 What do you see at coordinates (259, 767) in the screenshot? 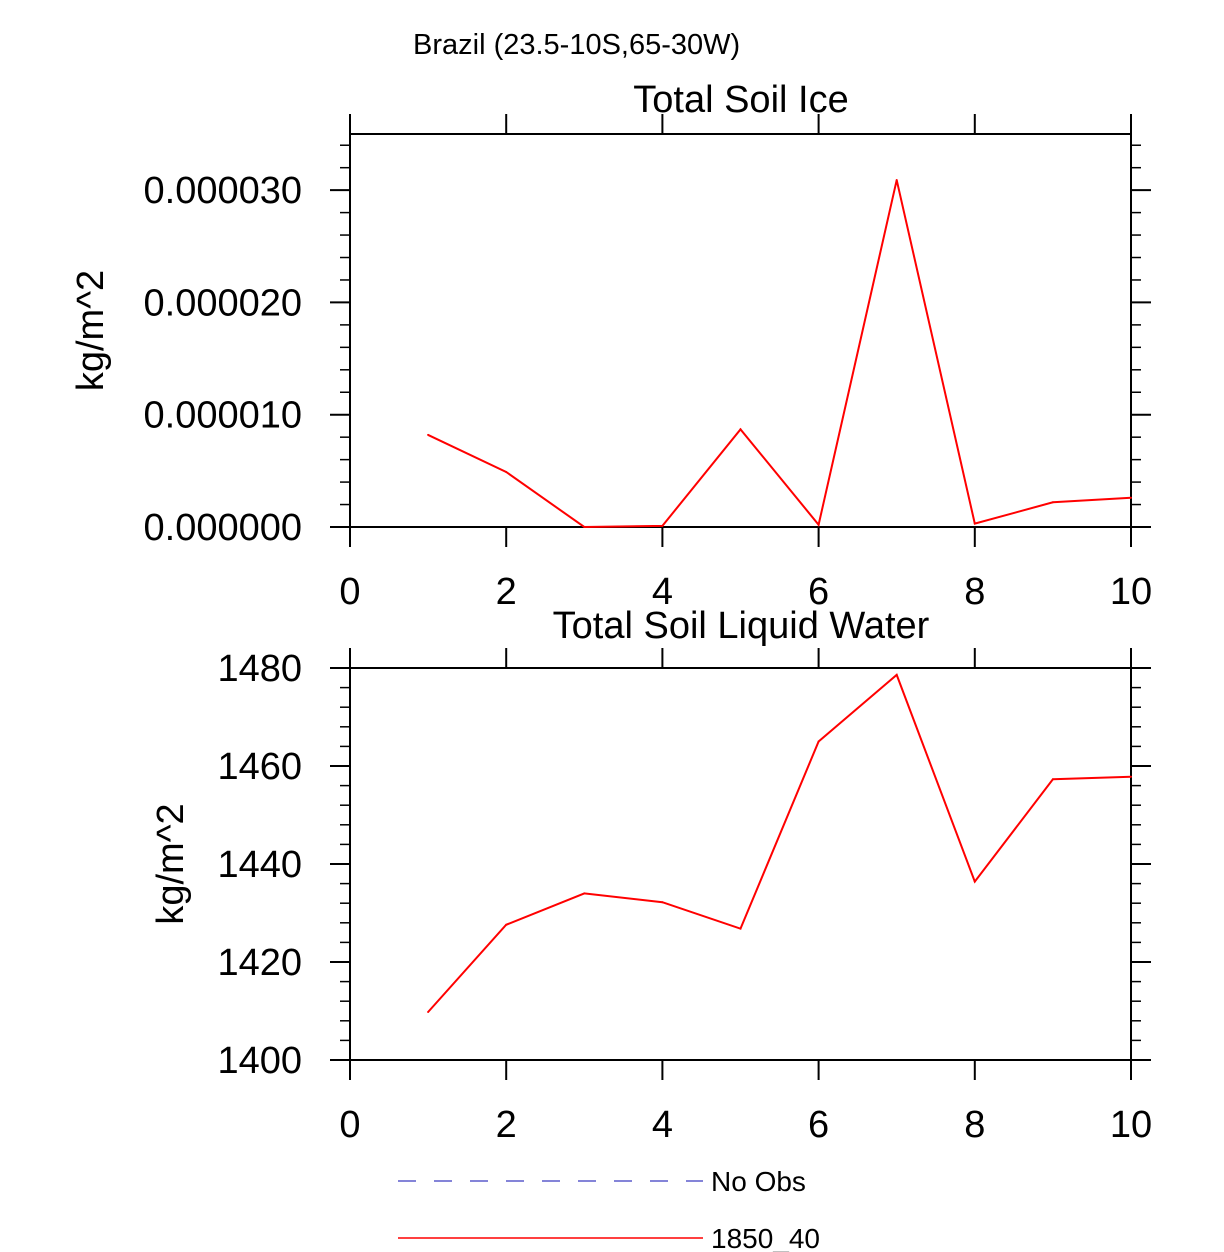
I see `y-tick-label: 1460` at bounding box center [259, 767].